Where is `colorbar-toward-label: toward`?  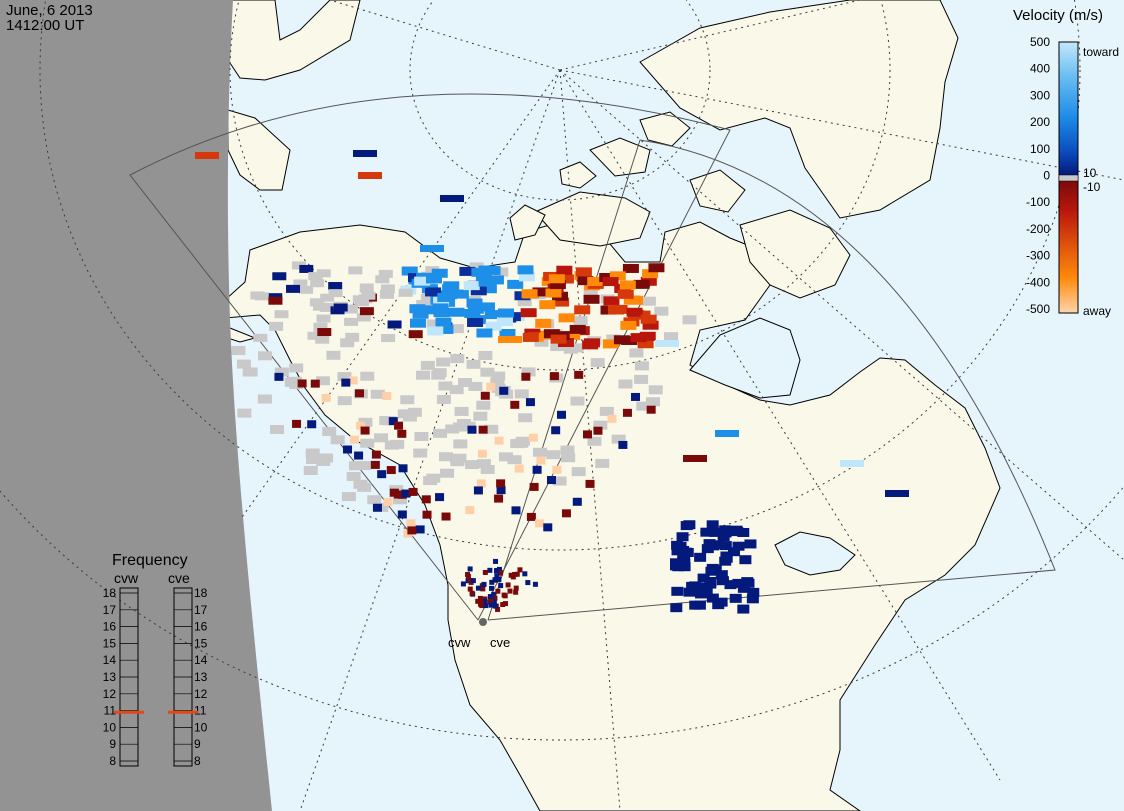
colorbar-toward-label: toward is located at coordinates (1101, 52).